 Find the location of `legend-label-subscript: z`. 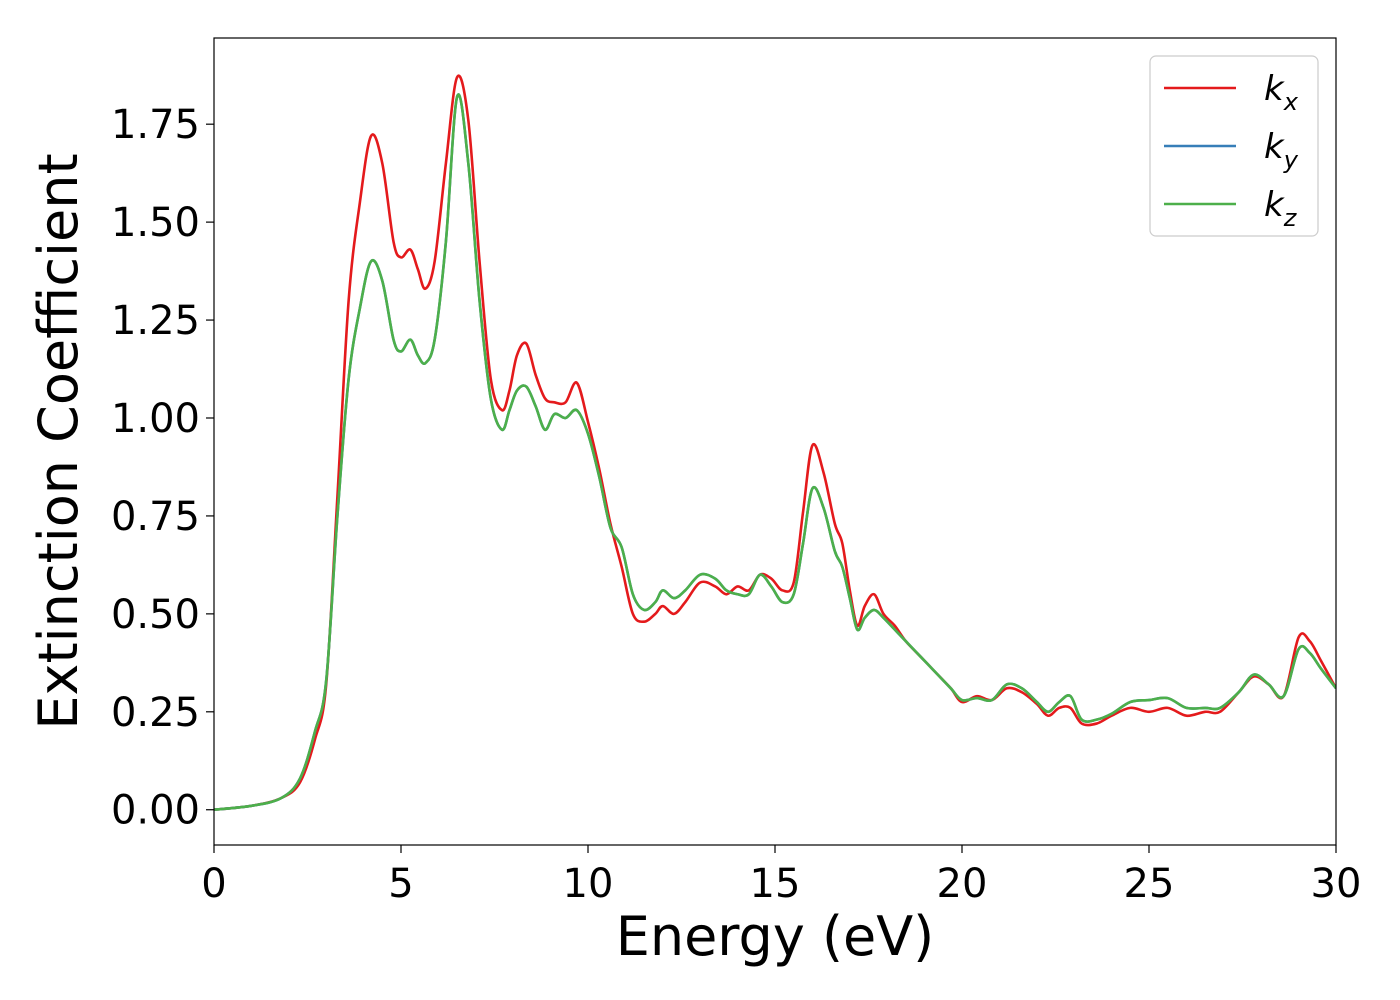

legend-label-subscript: z is located at coordinates (1290, 218).